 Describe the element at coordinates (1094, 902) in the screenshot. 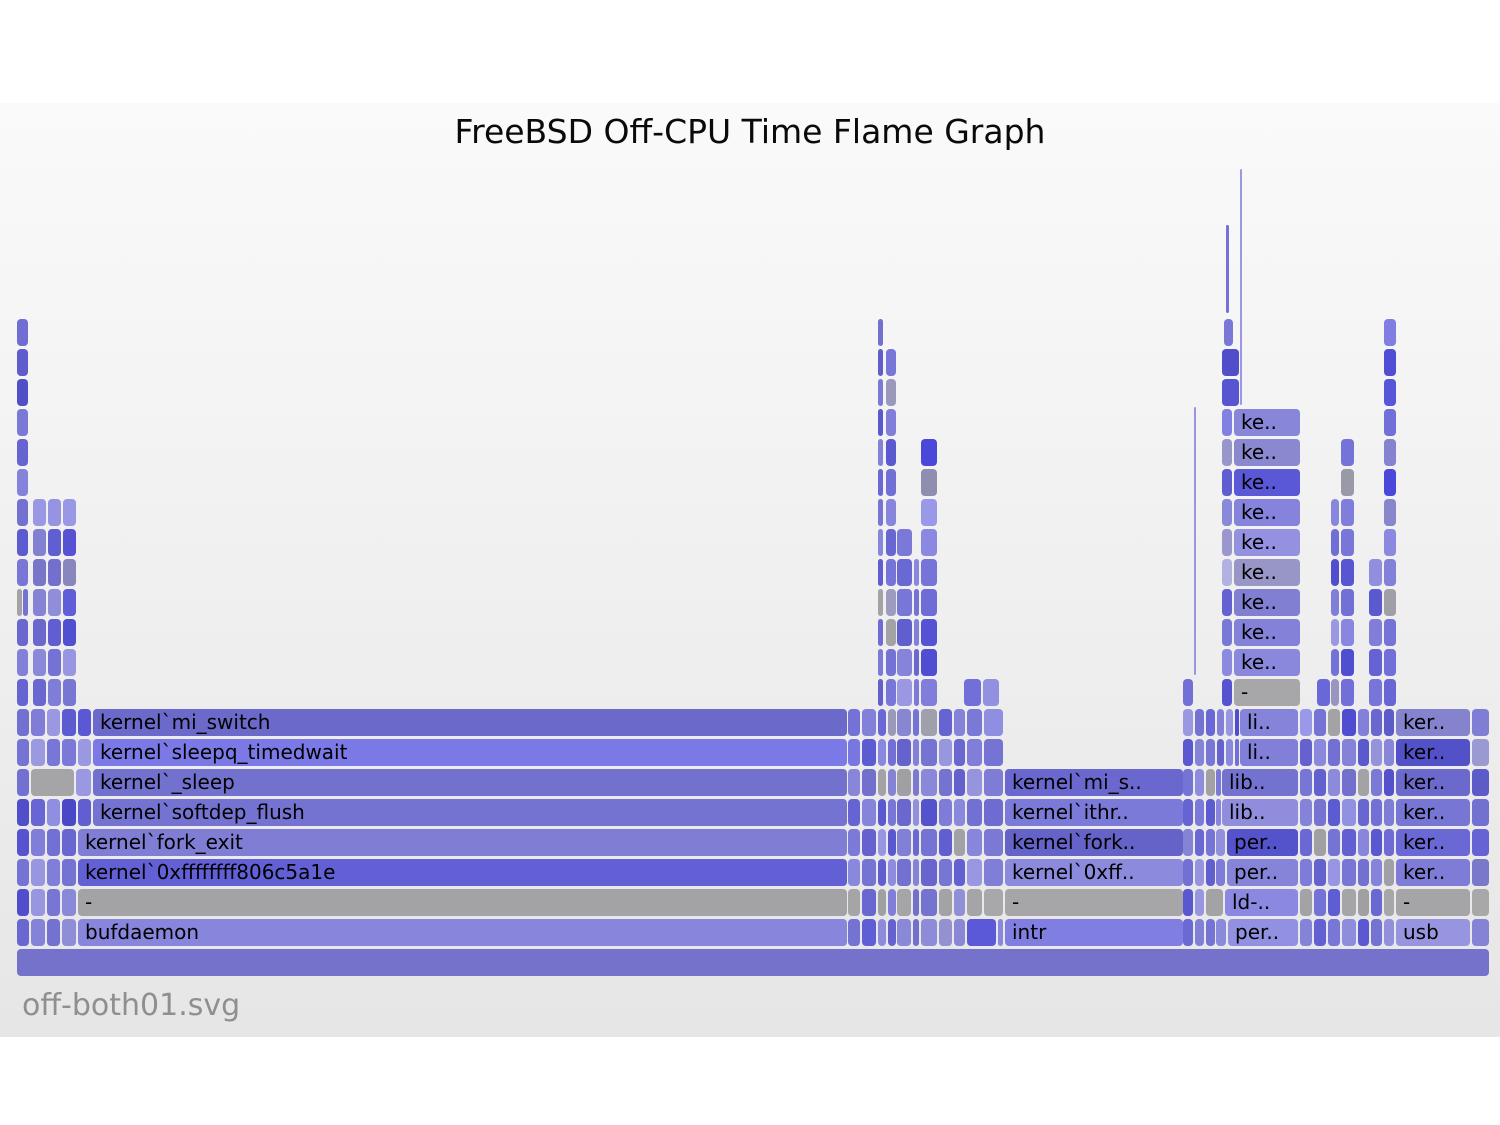

I see `flame-frame-labeled: -` at that location.